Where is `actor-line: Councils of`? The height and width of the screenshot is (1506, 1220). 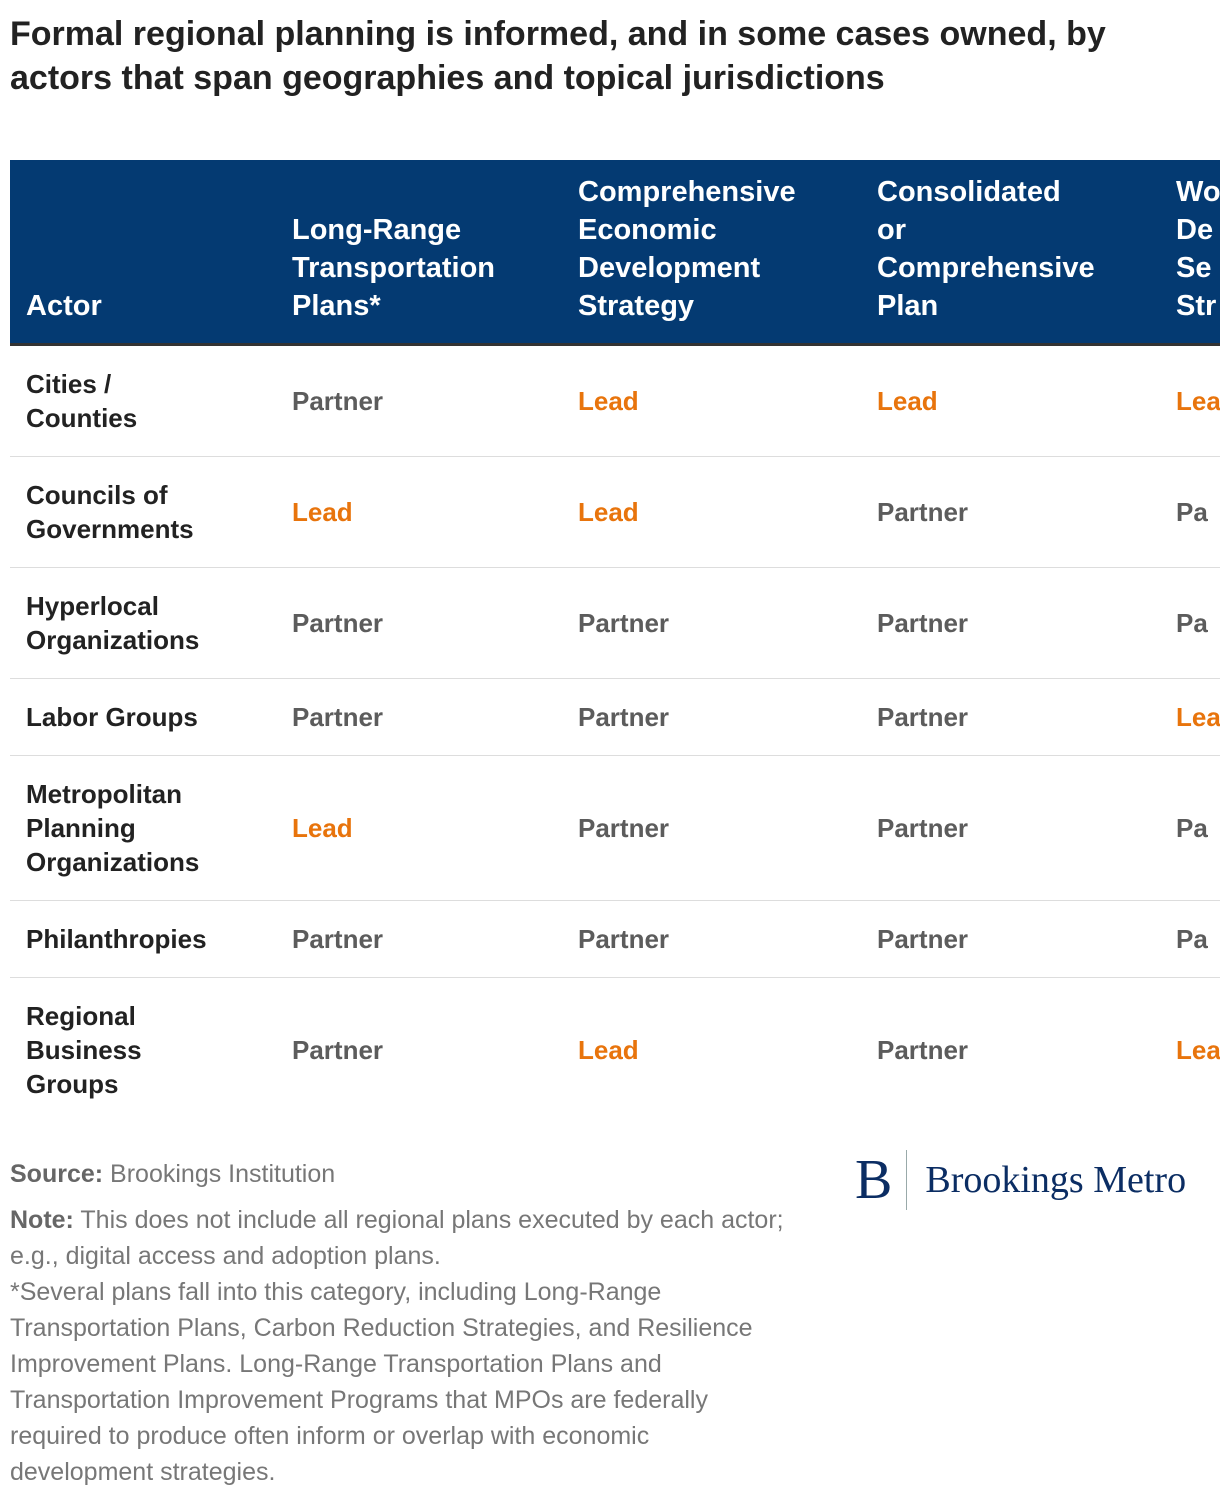
actor-line: Councils of is located at coordinates (97, 495).